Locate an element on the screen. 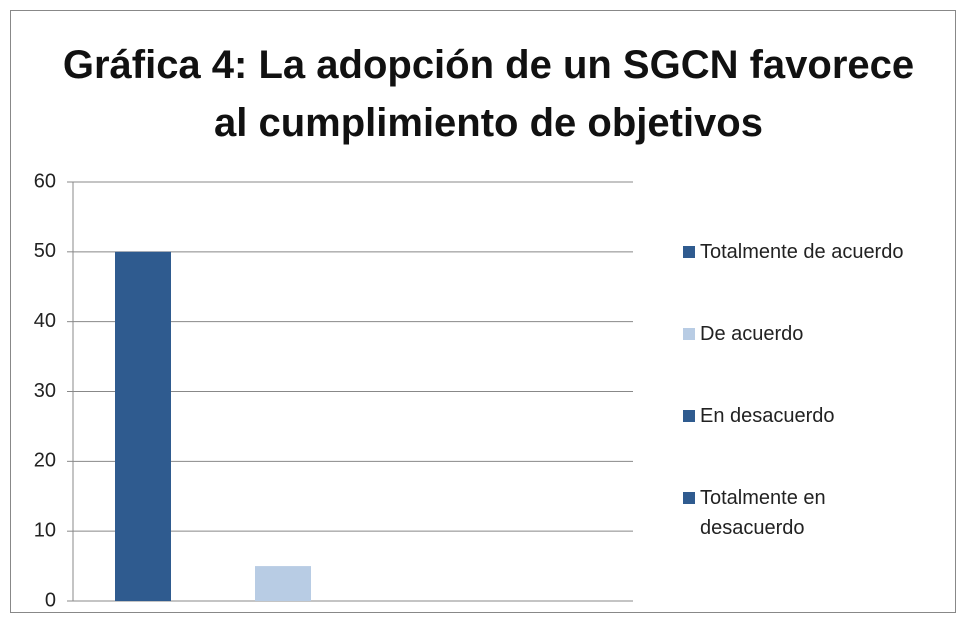 This screenshot has width=967, height=624. y-tick-label: 50 is located at coordinates (45, 251).